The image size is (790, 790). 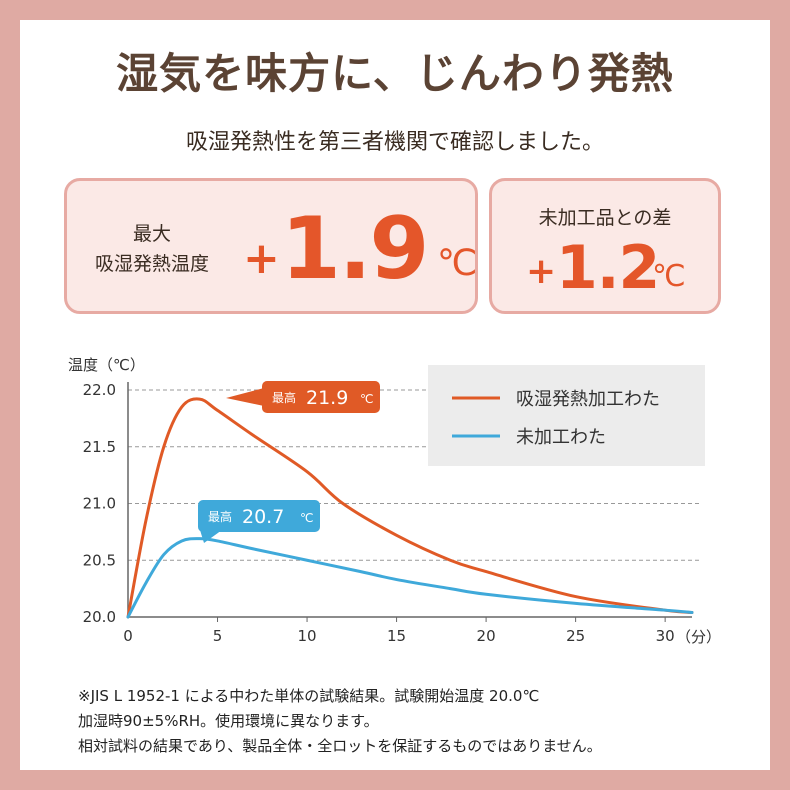 I want to click on y-tick-labels: 20.0 20.5 21.0 21.5 22.0, so click(x=99, y=503).